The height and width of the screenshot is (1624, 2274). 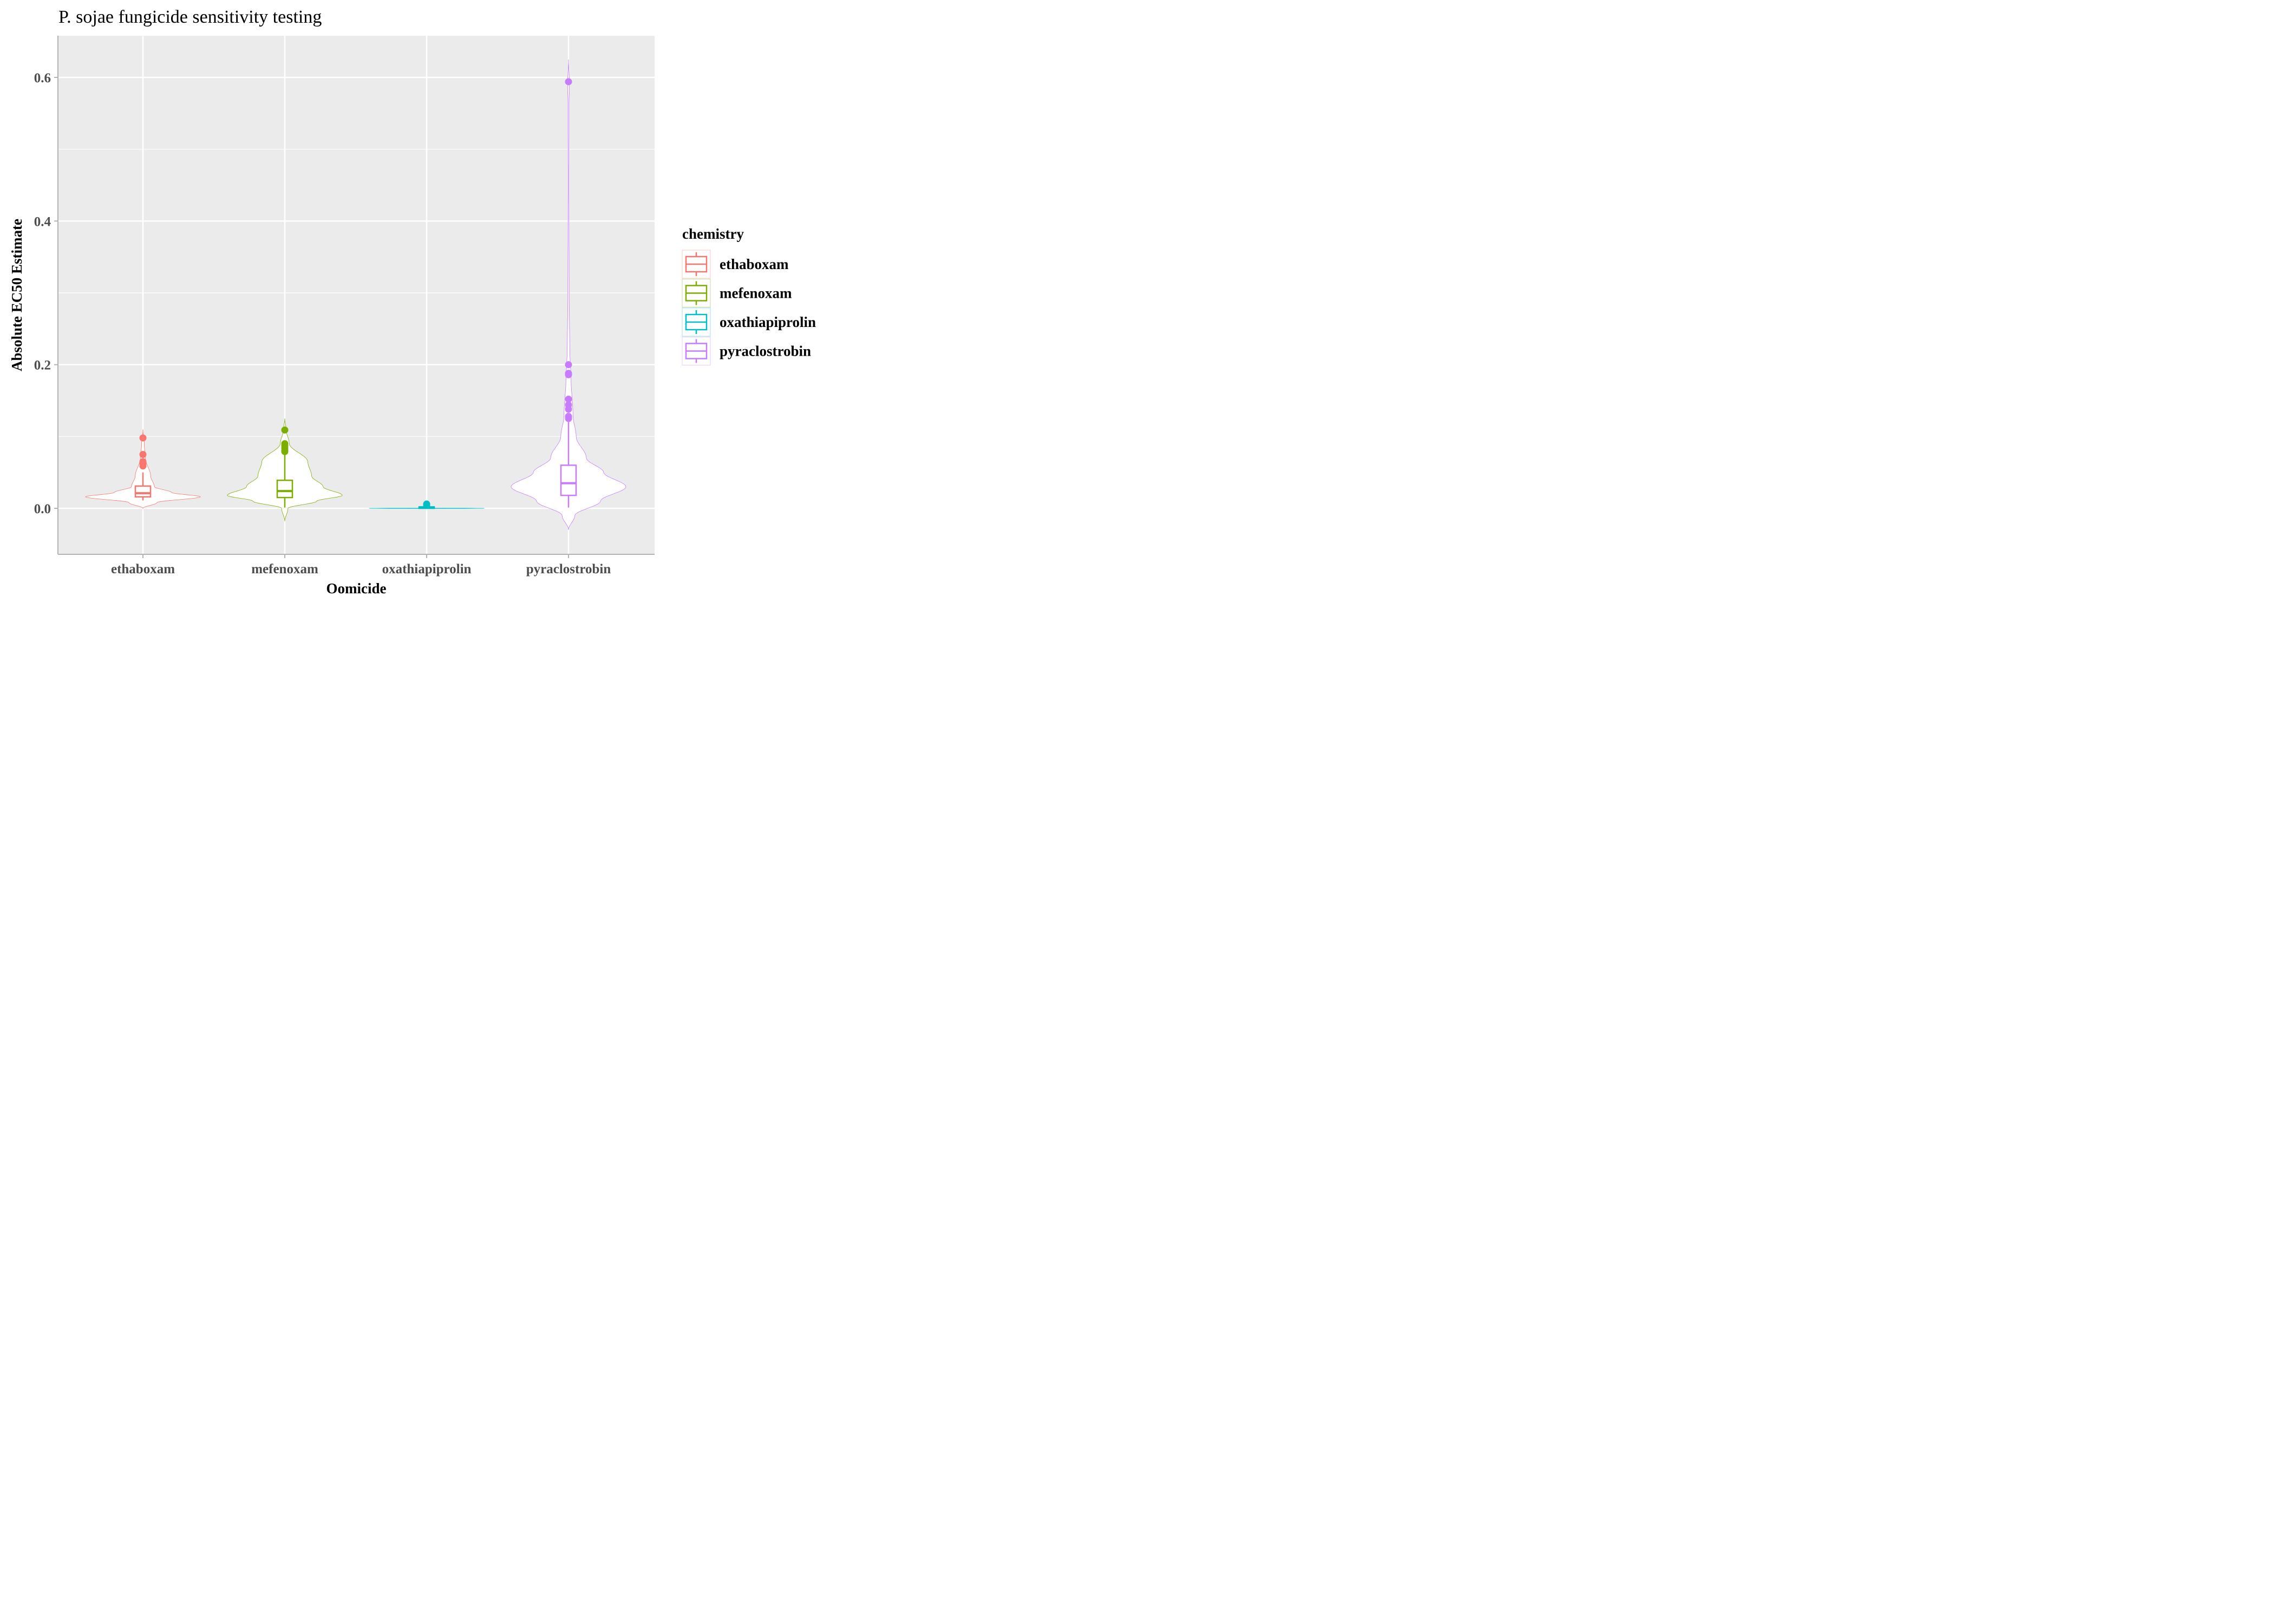 What do you see at coordinates (696, 264) in the screenshot?
I see `legend-key-ethaboxam` at bounding box center [696, 264].